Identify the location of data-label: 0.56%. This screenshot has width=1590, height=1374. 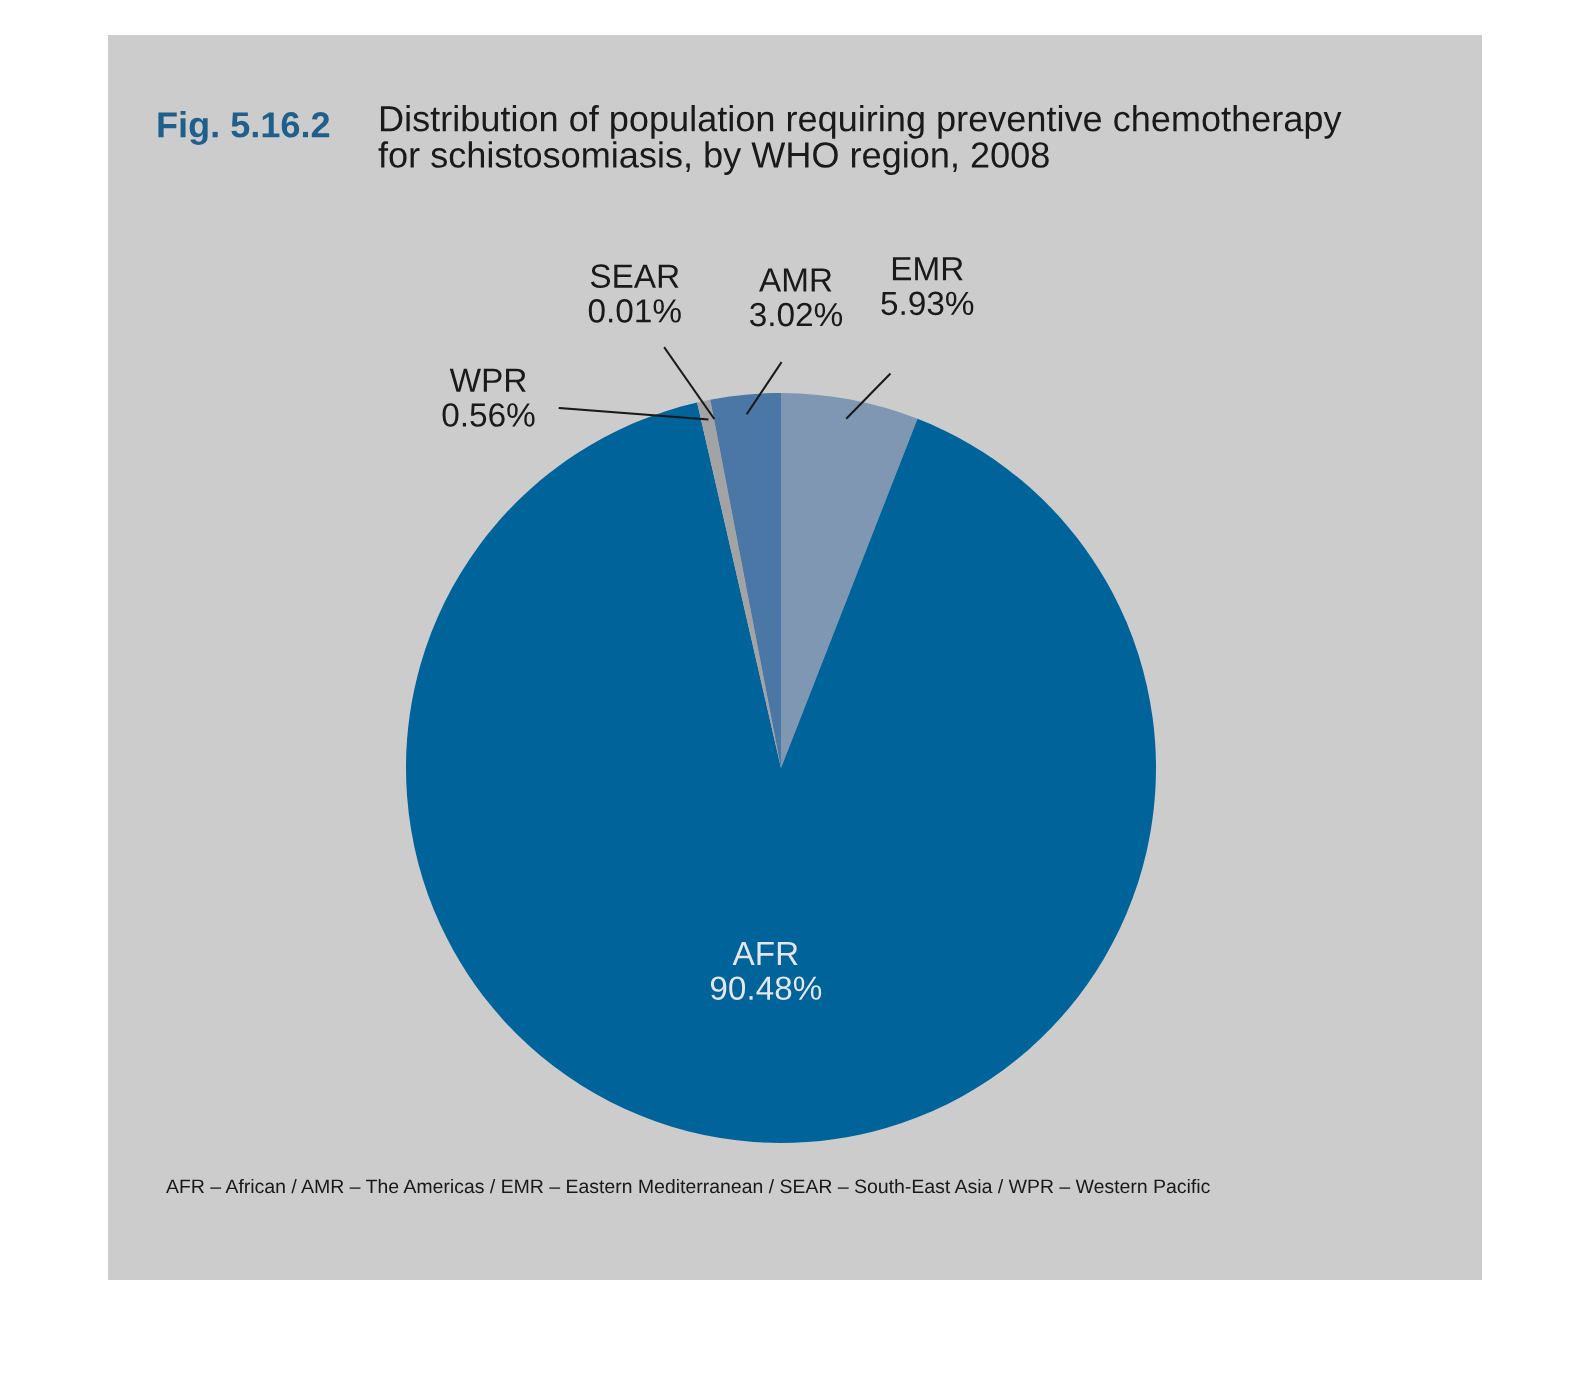
(488, 415).